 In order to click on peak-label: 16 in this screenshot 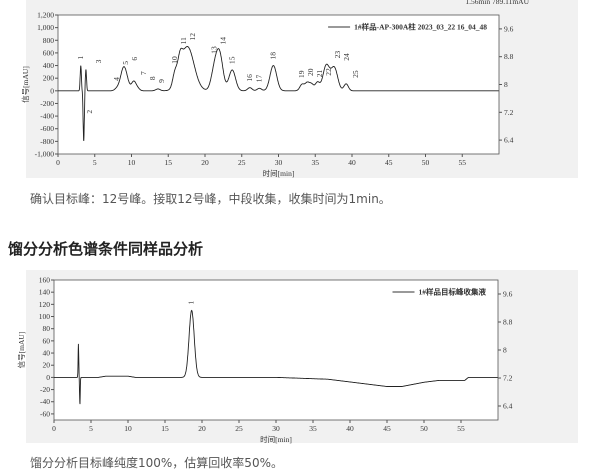, I will do `click(249, 78)`.